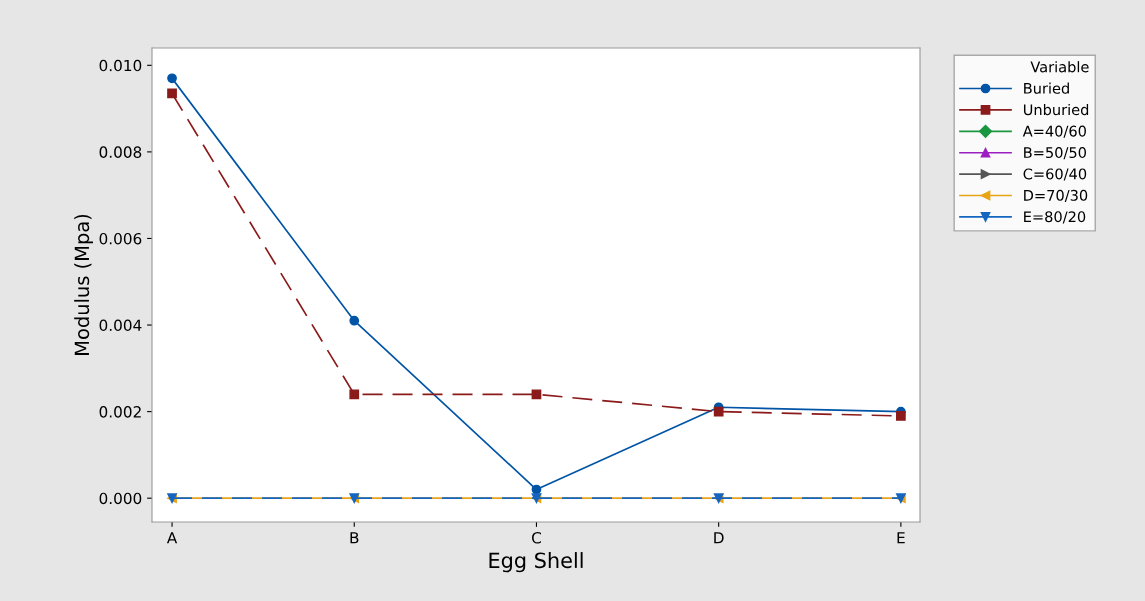  Describe the element at coordinates (120, 325) in the screenshot. I see `y-tick-label: 0.004` at that location.